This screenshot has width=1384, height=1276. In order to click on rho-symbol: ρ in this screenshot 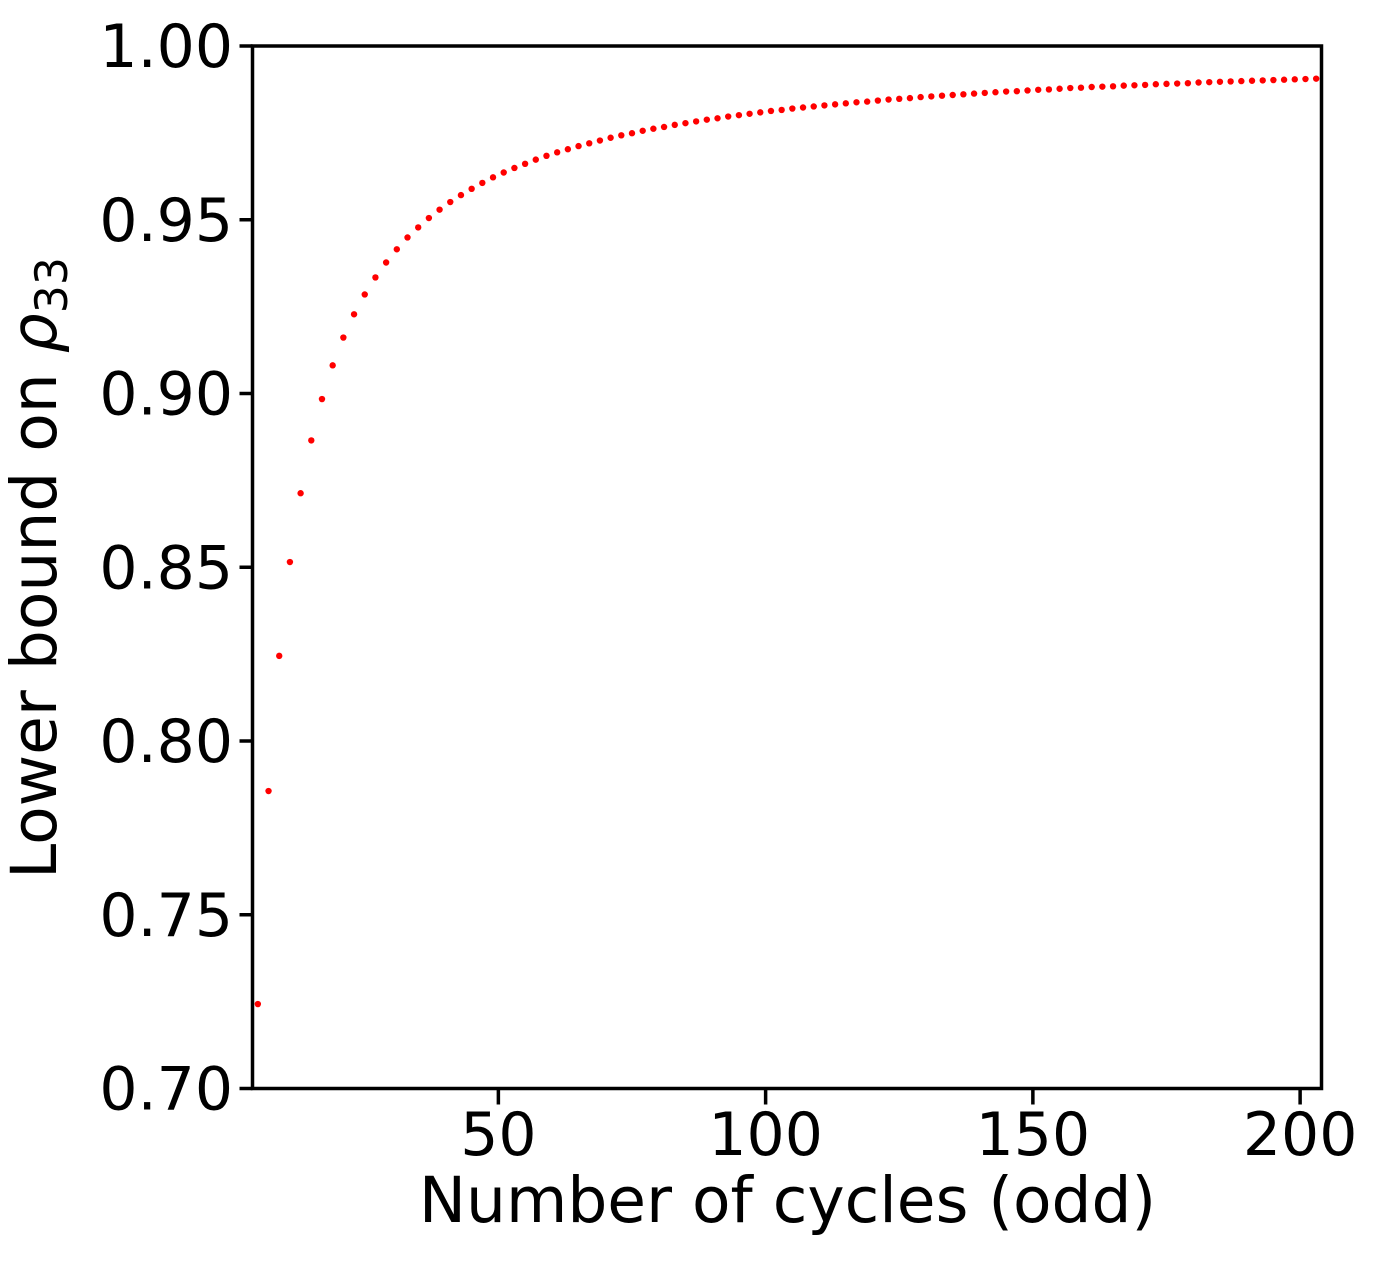, I will do `click(35, 333)`.